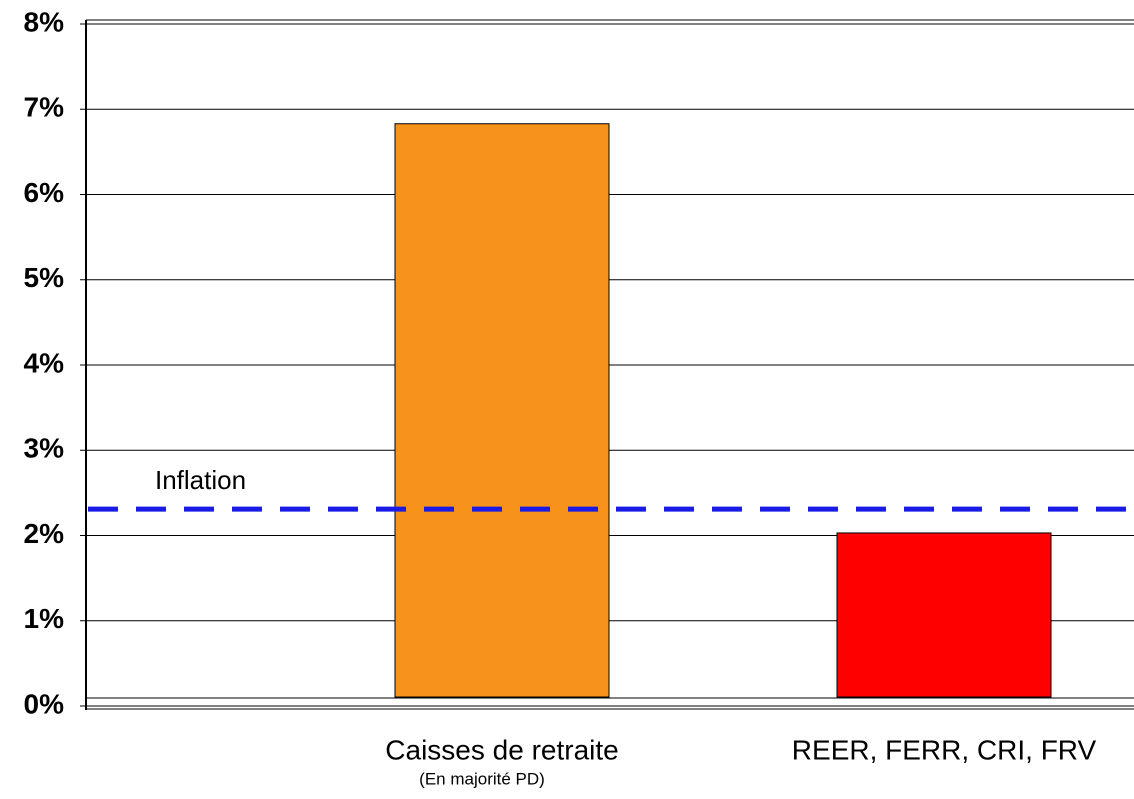  What do you see at coordinates (482, 778) in the screenshot?
I see `x-tick-note: (En majorité PD)` at bounding box center [482, 778].